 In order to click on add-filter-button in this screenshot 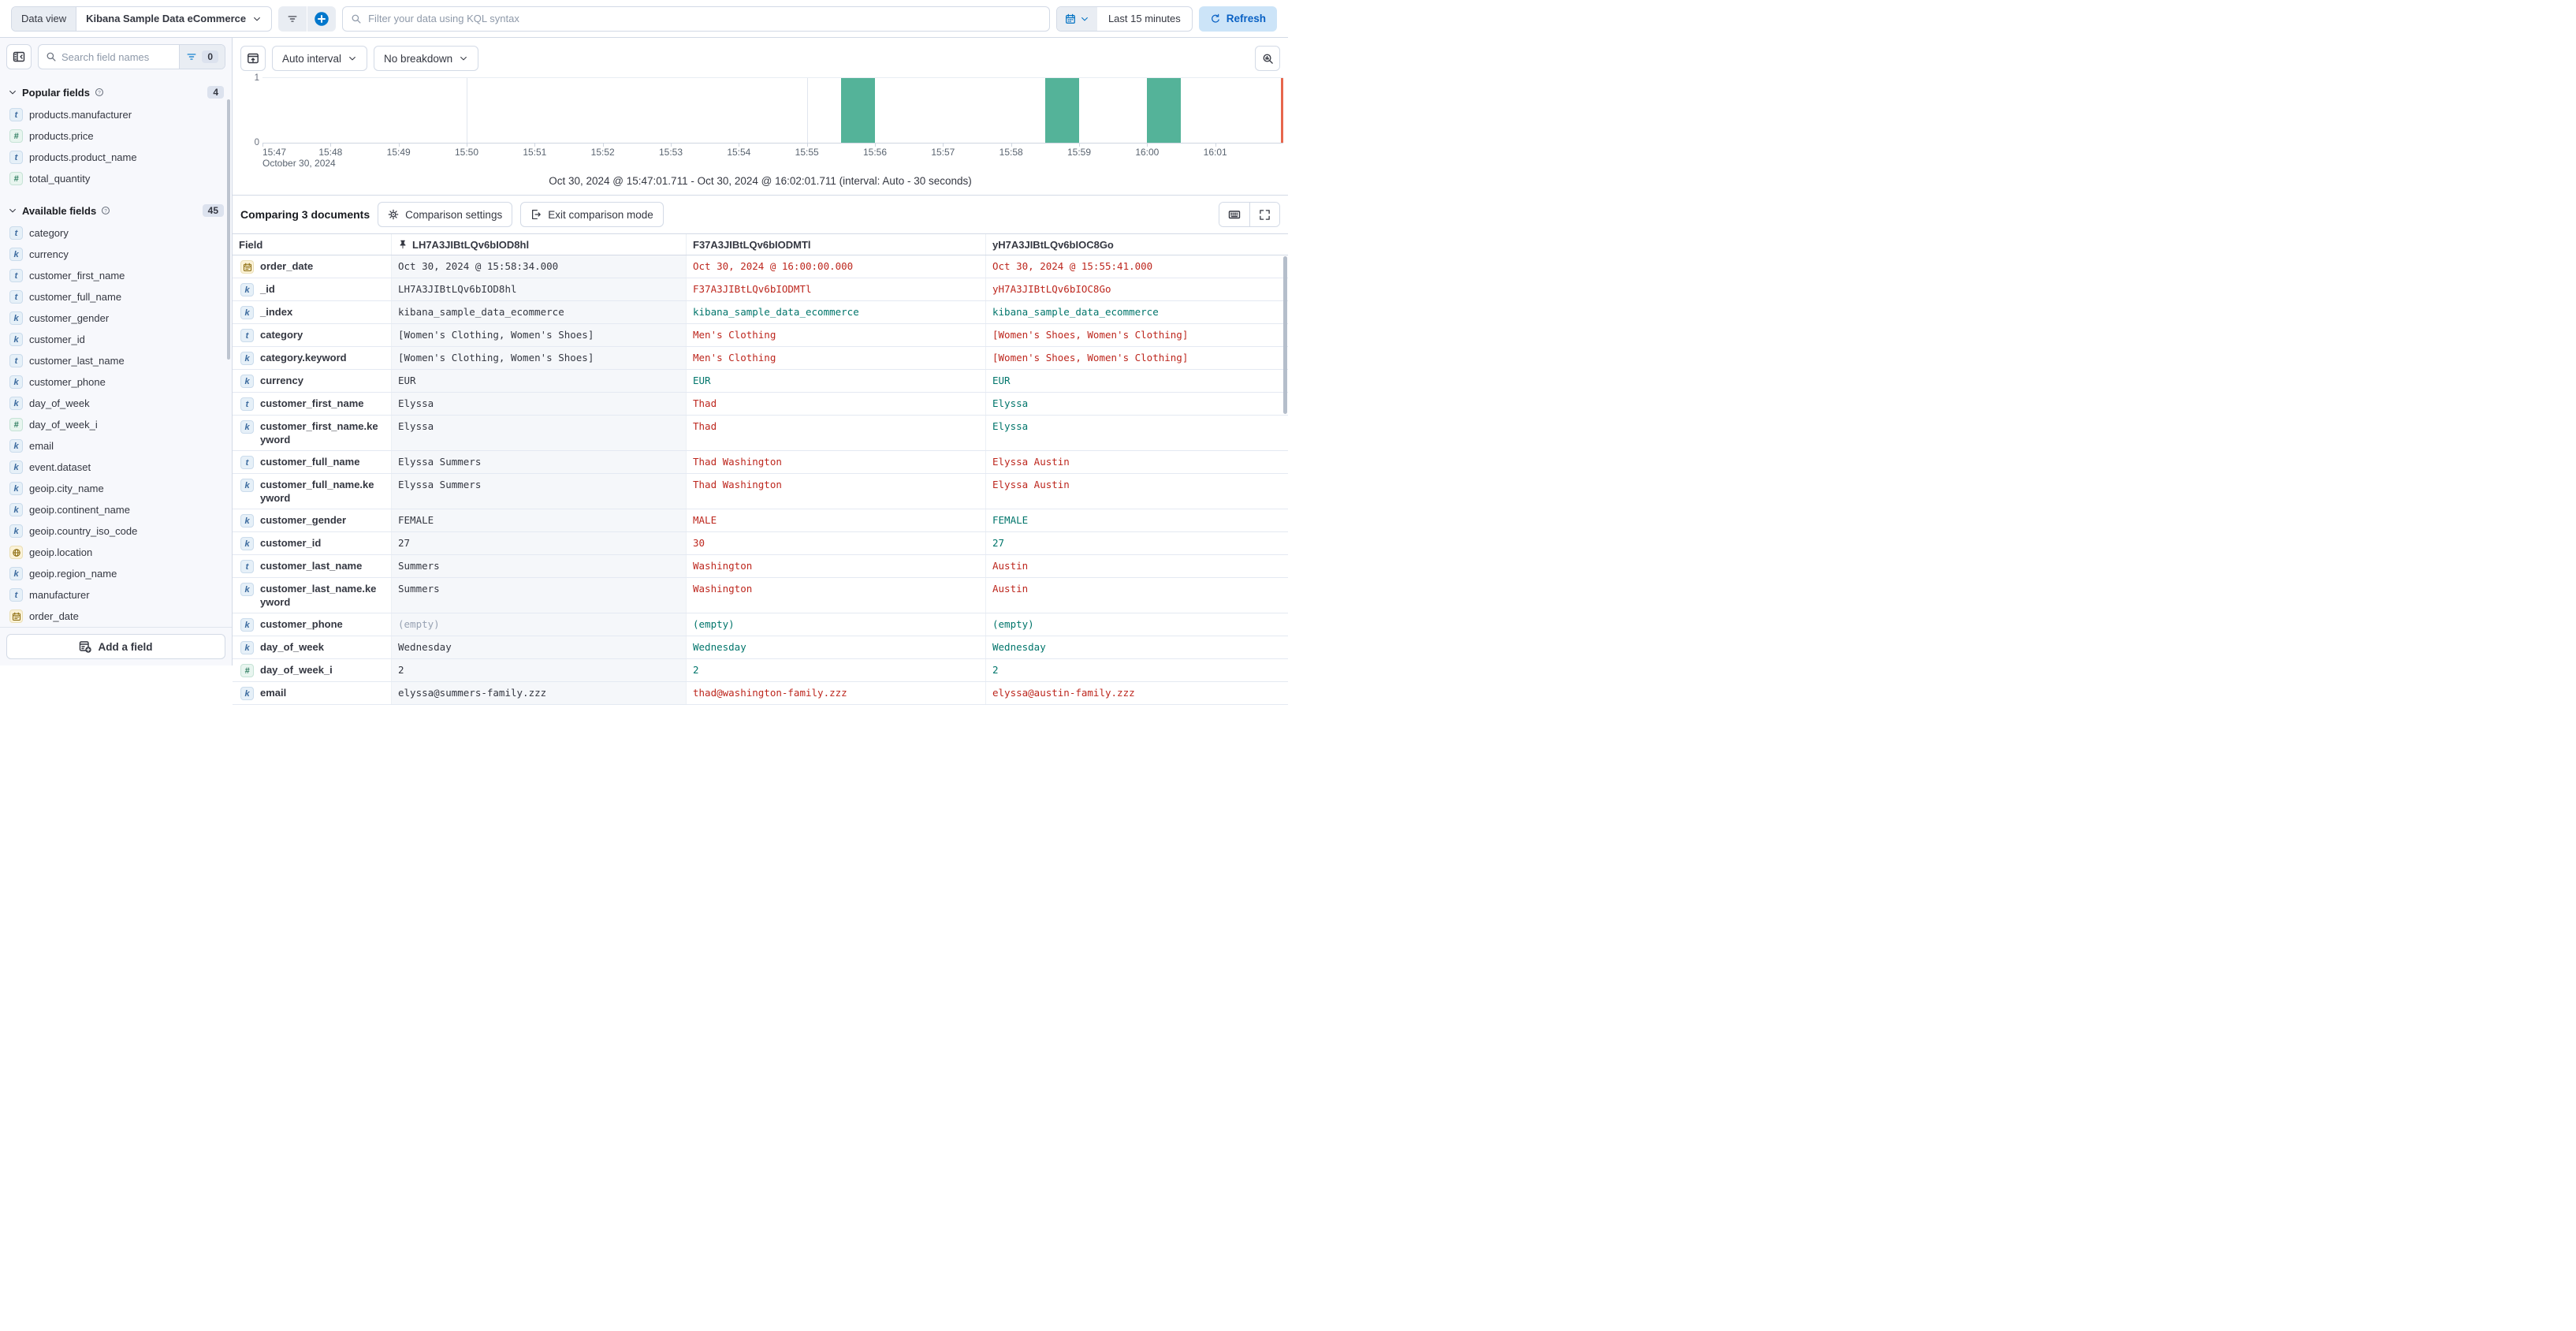, I will do `click(321, 19)`.